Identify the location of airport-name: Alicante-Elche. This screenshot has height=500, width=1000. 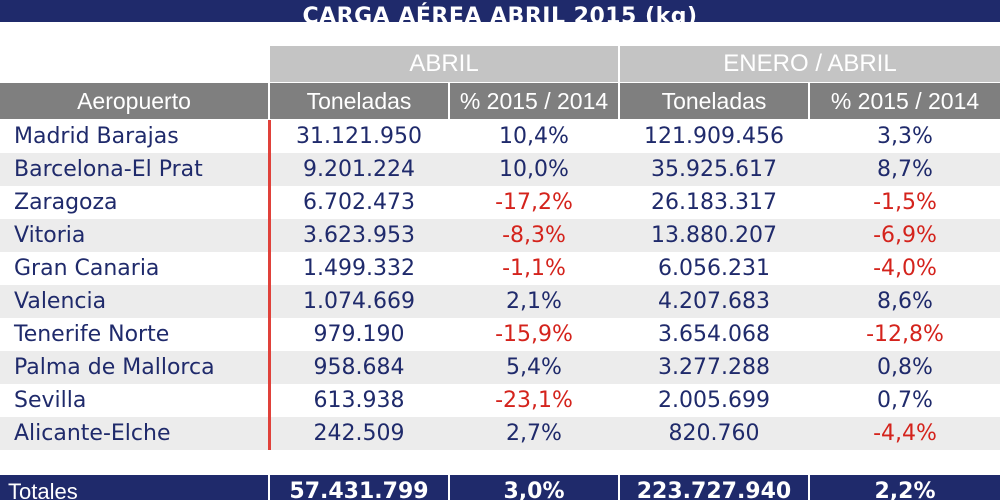
(92, 433).